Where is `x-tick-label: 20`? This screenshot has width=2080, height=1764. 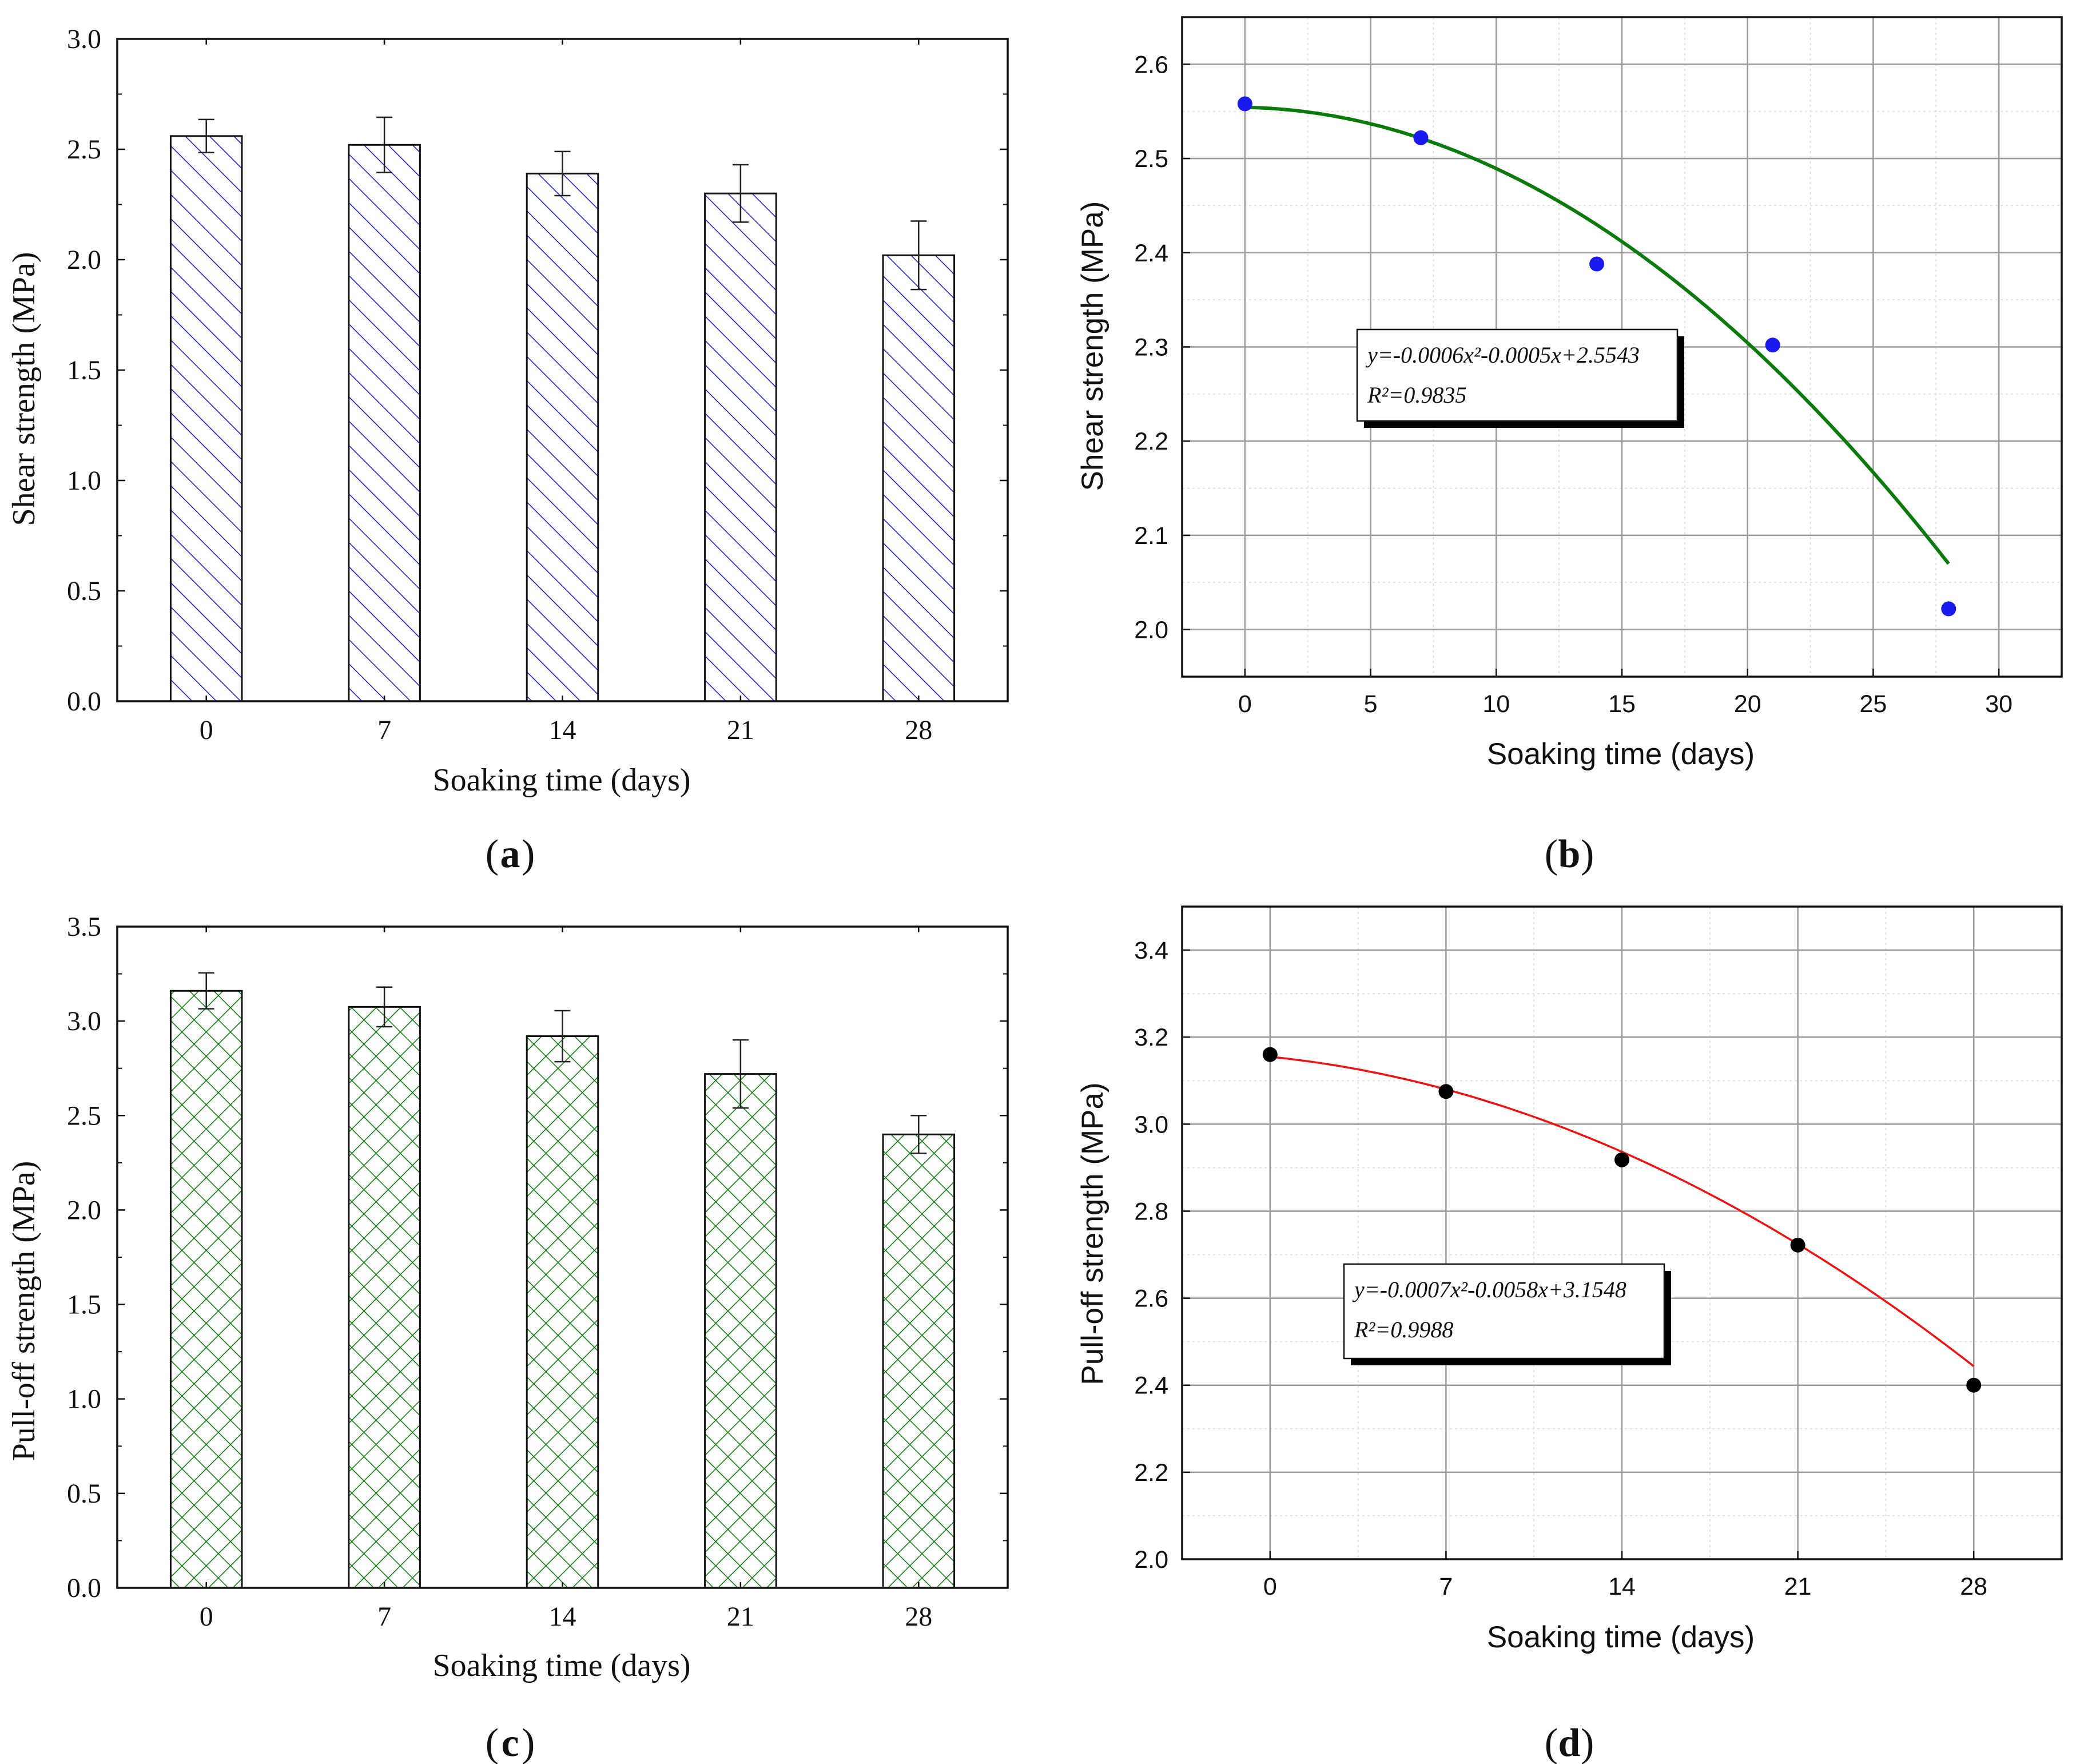
x-tick-label: 20 is located at coordinates (1747, 704).